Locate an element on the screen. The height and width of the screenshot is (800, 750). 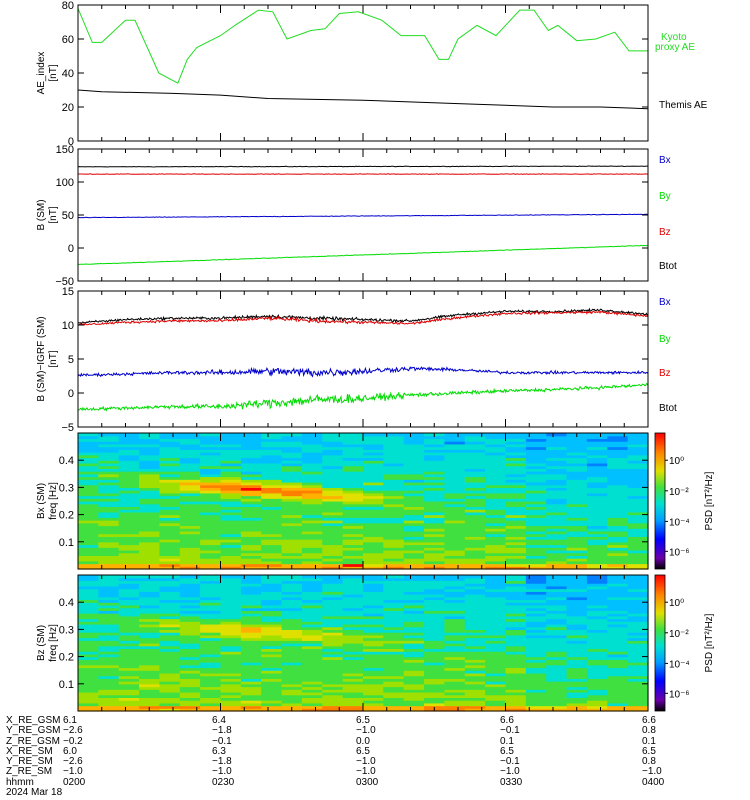
panel-frame-ae-index is located at coordinates (363, 73).